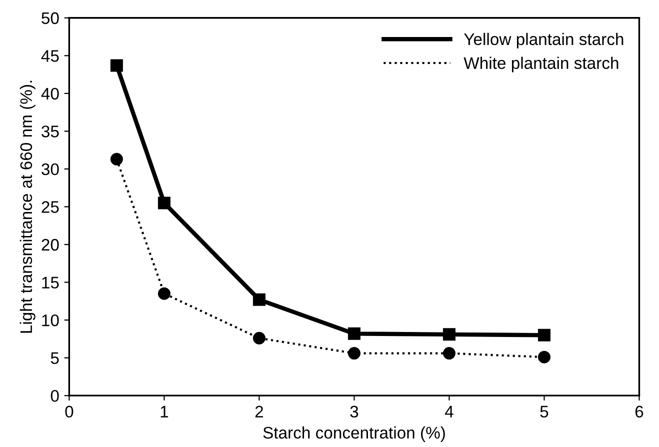 This screenshot has height=447, width=659. What do you see at coordinates (541, 64) in the screenshot?
I see `legend-label: White plantain starch` at bounding box center [541, 64].